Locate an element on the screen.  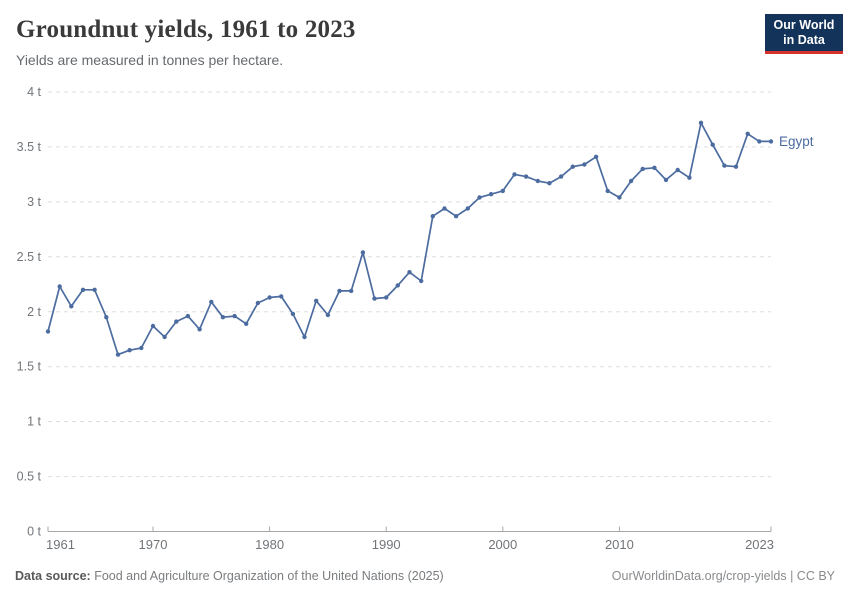
x-tick-label: 2010 is located at coordinates (619, 544).